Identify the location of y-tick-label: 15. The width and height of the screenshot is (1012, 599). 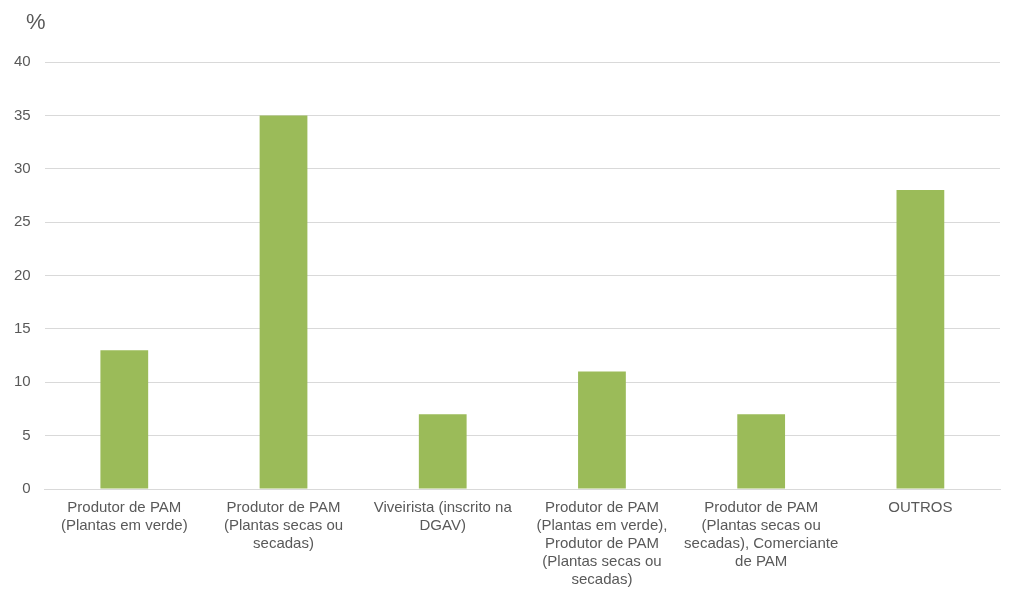
(22, 328).